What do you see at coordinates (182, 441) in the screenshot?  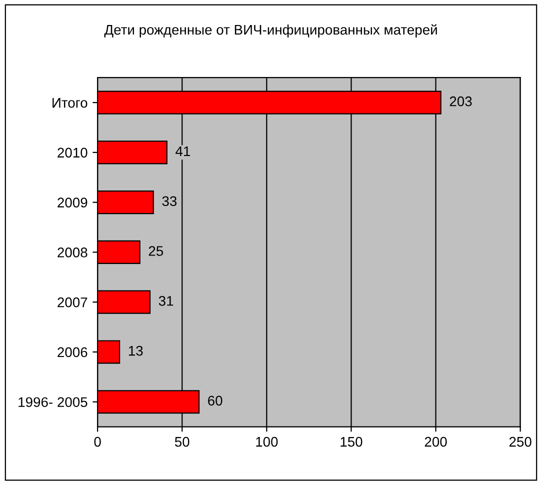 I see `x-tick-label: 50` at bounding box center [182, 441].